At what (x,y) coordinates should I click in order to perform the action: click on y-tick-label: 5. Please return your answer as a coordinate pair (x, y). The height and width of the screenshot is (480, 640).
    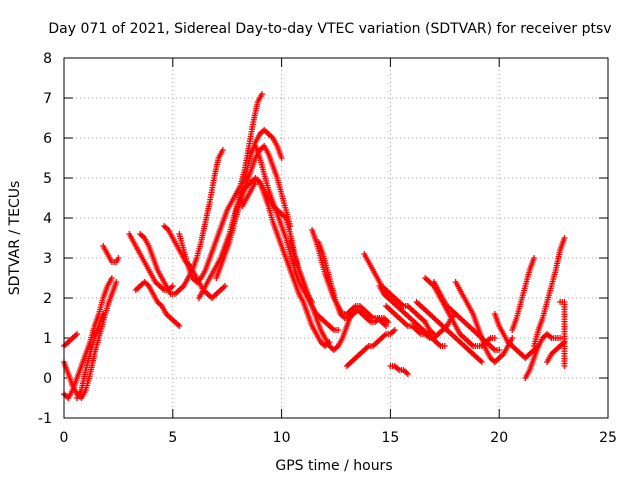
    Looking at the image, I should click on (47, 179).